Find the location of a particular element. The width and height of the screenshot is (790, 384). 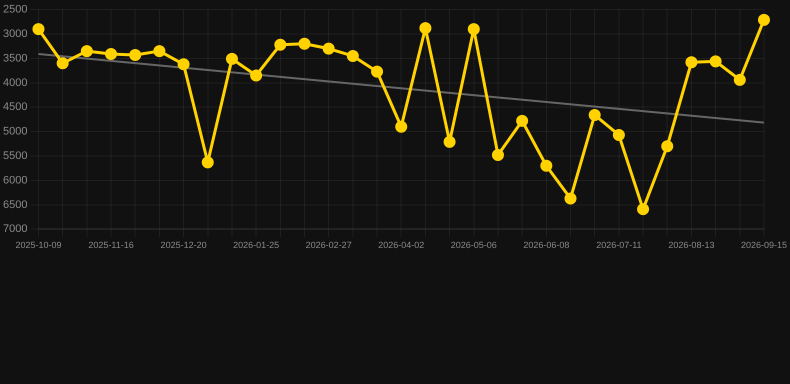

y-tick-label: 5500 is located at coordinates (15, 156).